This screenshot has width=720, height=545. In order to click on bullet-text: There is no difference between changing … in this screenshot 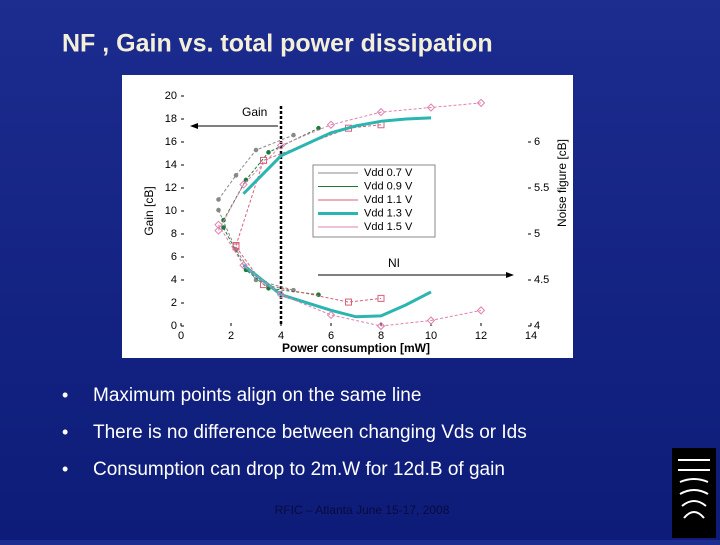, I will do `click(310, 432)`.